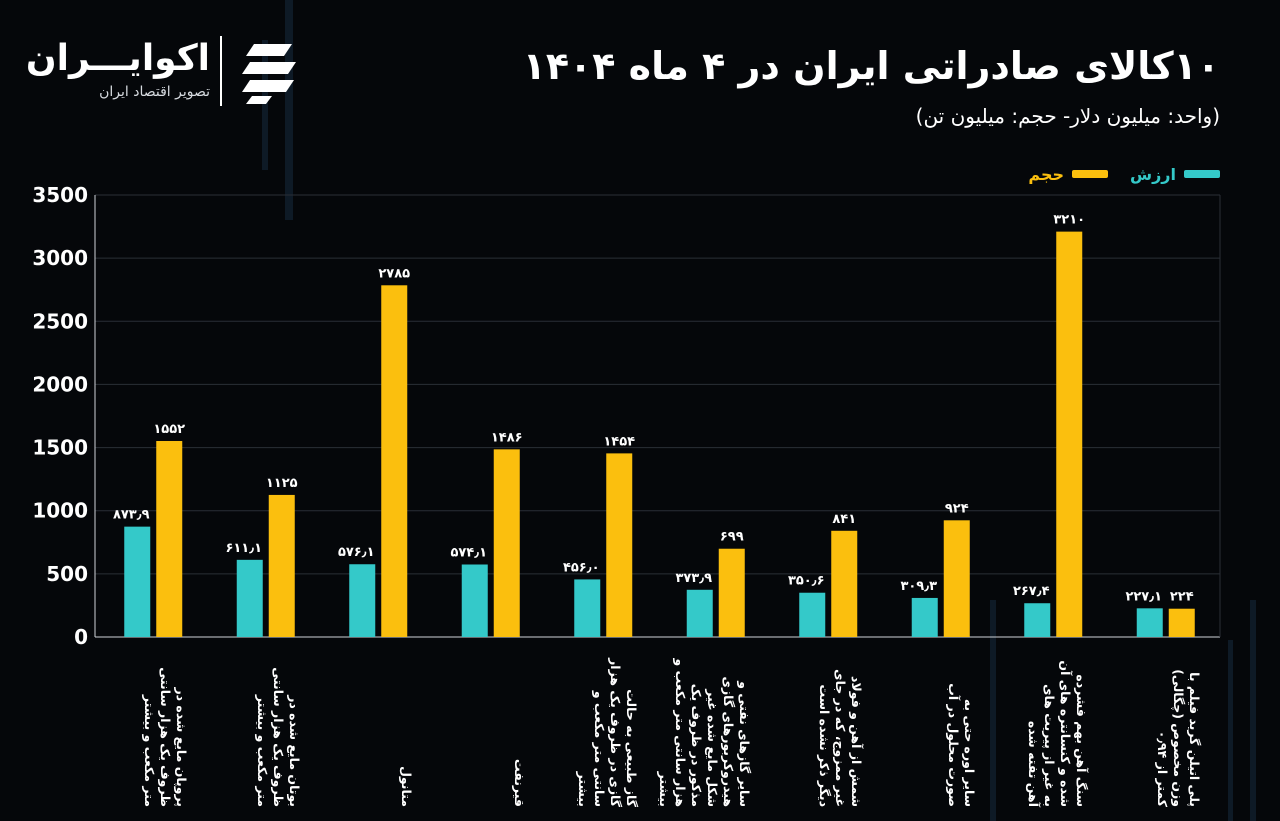 This screenshot has width=1280, height=821. I want to click on logo-name: اکوایـــران, so click(117, 58).